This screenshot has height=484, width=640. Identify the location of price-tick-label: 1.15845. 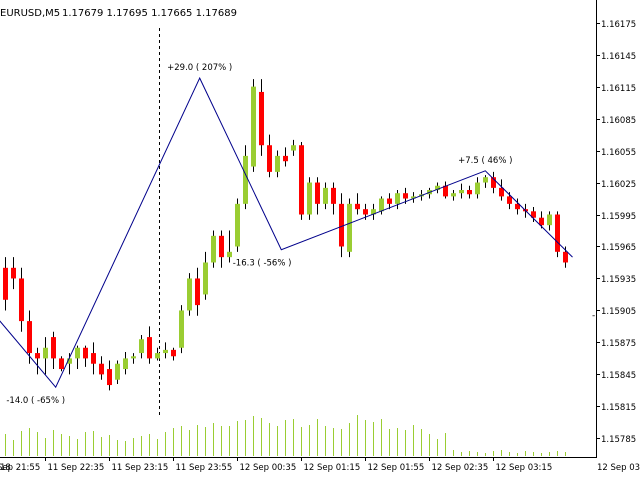
(618, 376).